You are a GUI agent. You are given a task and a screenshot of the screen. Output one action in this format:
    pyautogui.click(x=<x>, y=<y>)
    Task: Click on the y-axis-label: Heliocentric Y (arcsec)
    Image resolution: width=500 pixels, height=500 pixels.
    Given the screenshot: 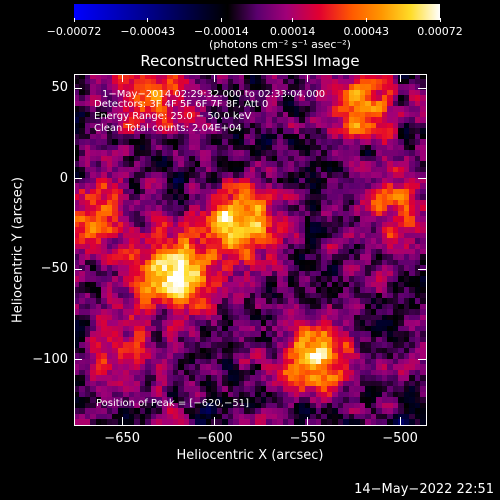 What is the action you would take?
    pyautogui.click(x=18, y=250)
    